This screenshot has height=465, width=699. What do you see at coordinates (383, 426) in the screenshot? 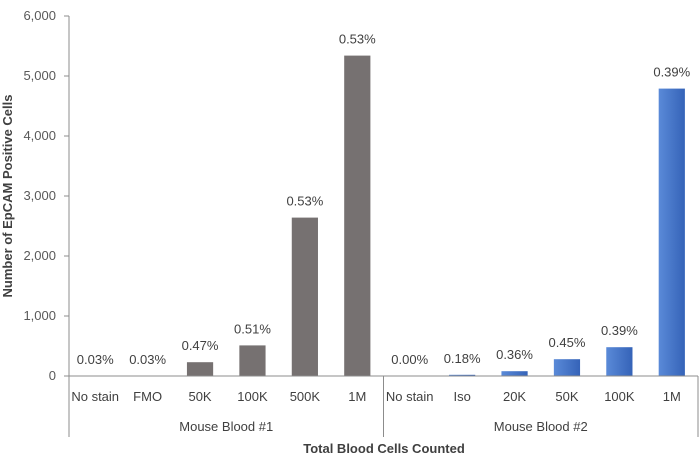
I see `group-labels: Mouse Blood #1 Mouse Blood #2` at bounding box center [383, 426].